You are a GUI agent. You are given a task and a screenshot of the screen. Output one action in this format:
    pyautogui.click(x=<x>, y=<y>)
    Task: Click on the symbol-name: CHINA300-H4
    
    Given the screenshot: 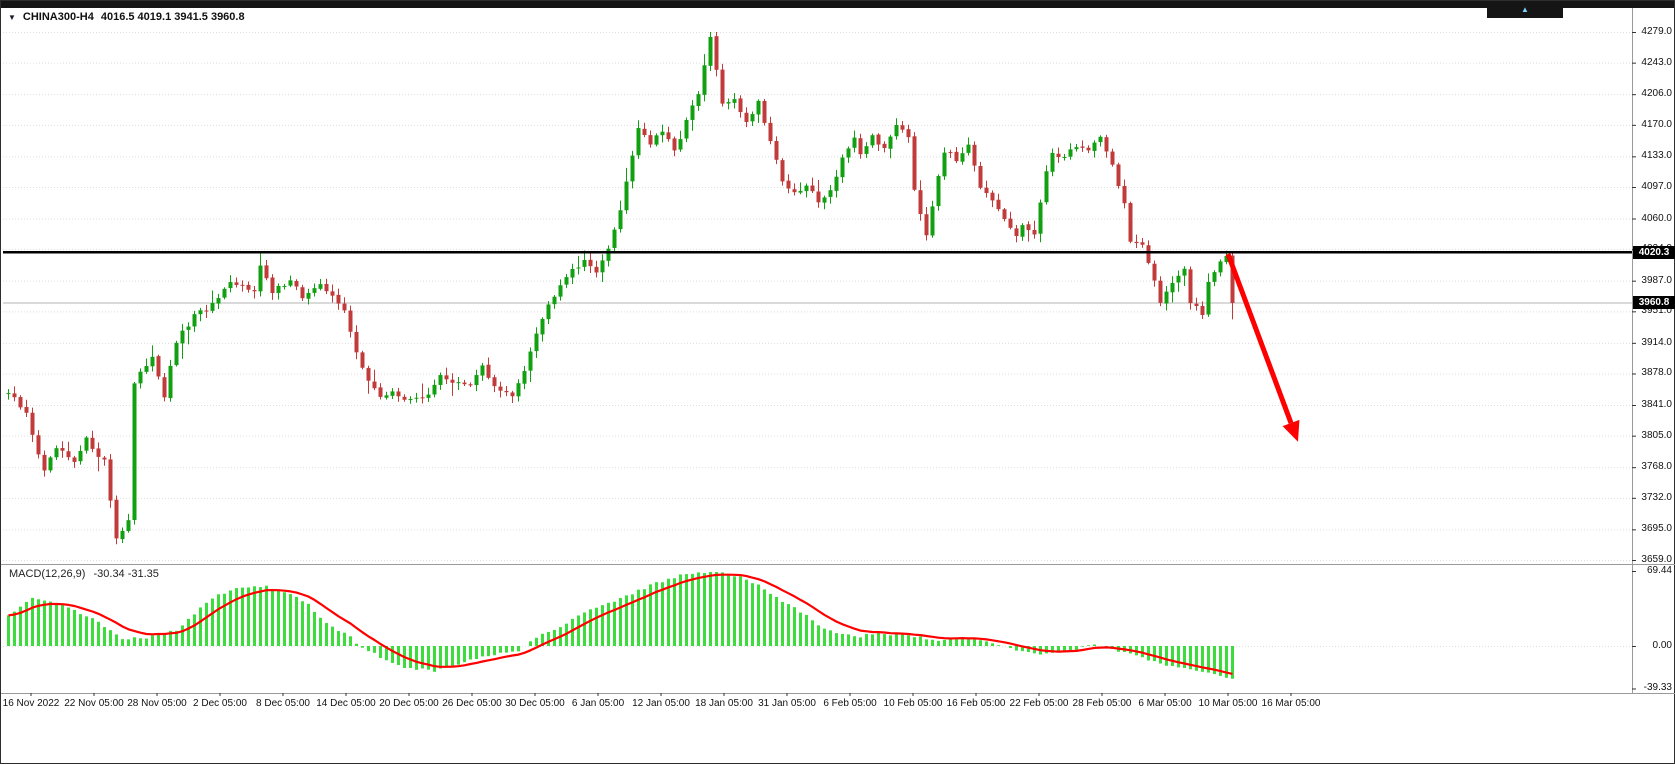 What is the action you would take?
    pyautogui.click(x=58, y=17)
    